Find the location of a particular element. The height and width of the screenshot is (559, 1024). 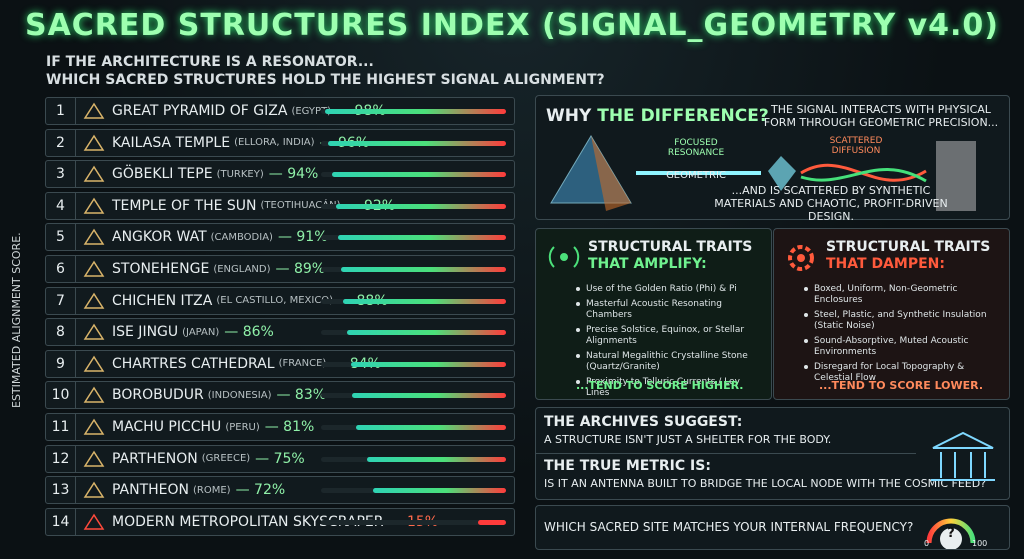

site-location: (ROME) is located at coordinates (212, 490).